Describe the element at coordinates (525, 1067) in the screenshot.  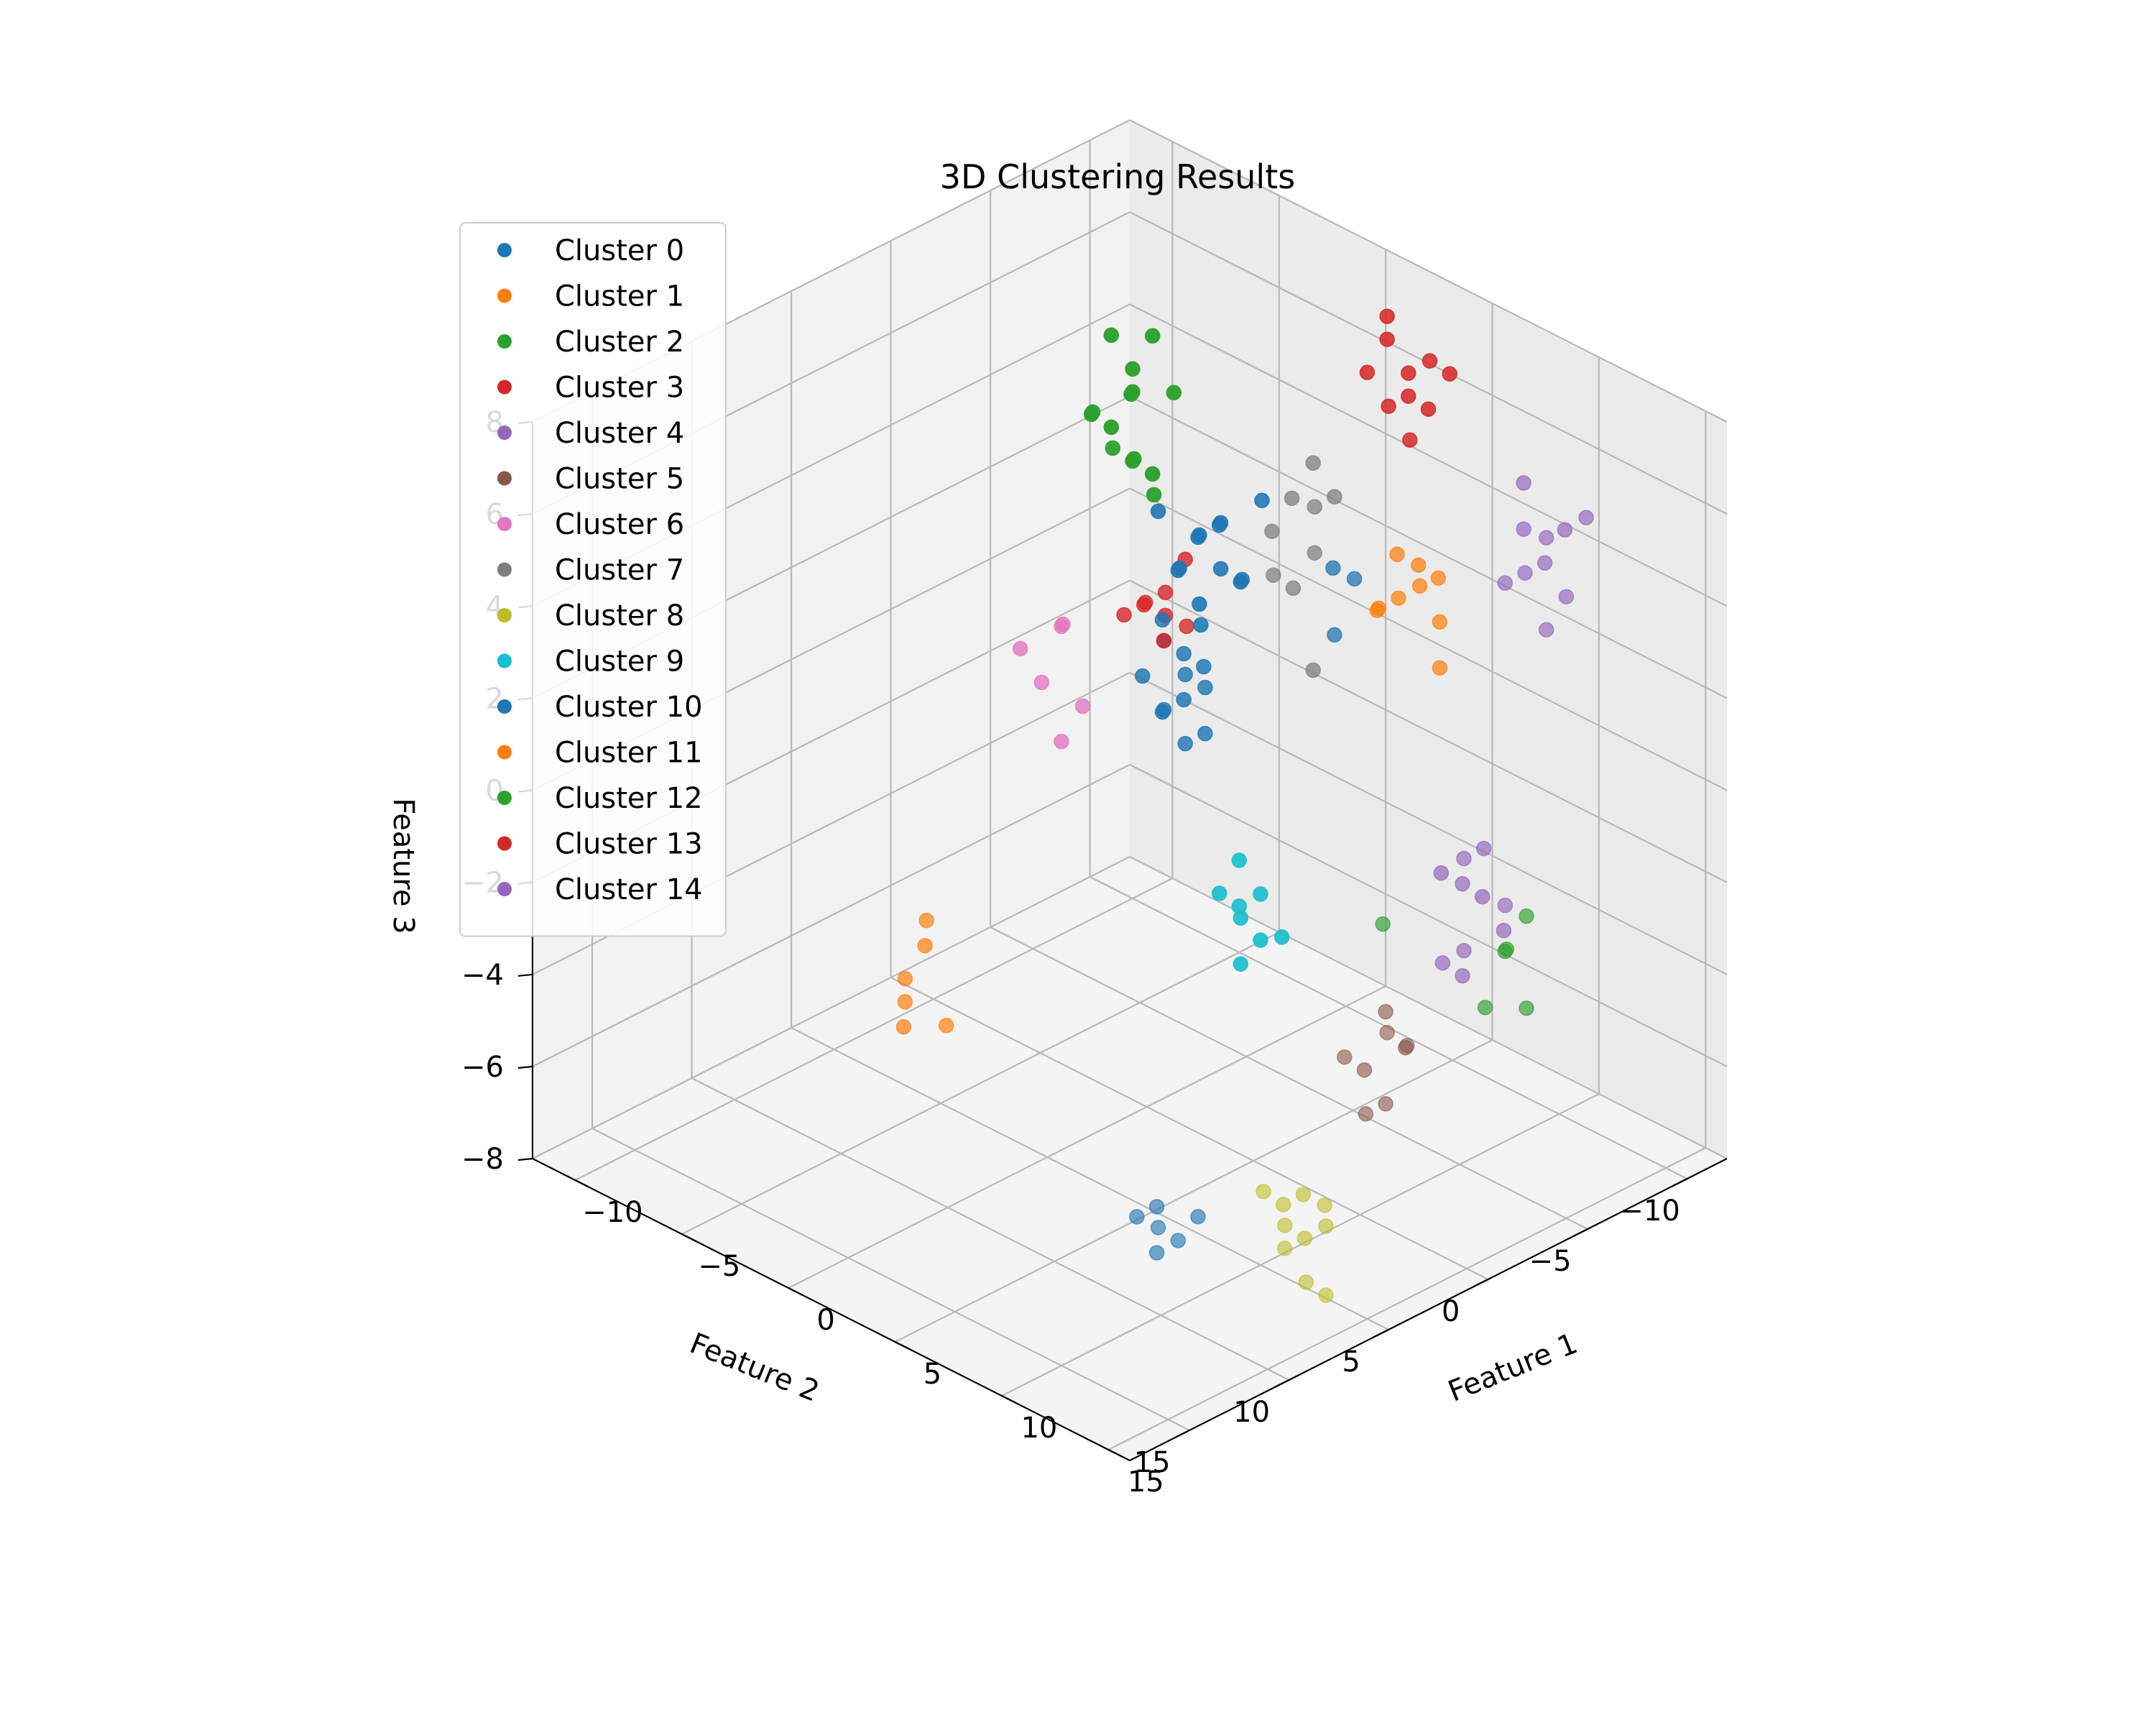
I see `z-tick-mark` at that location.